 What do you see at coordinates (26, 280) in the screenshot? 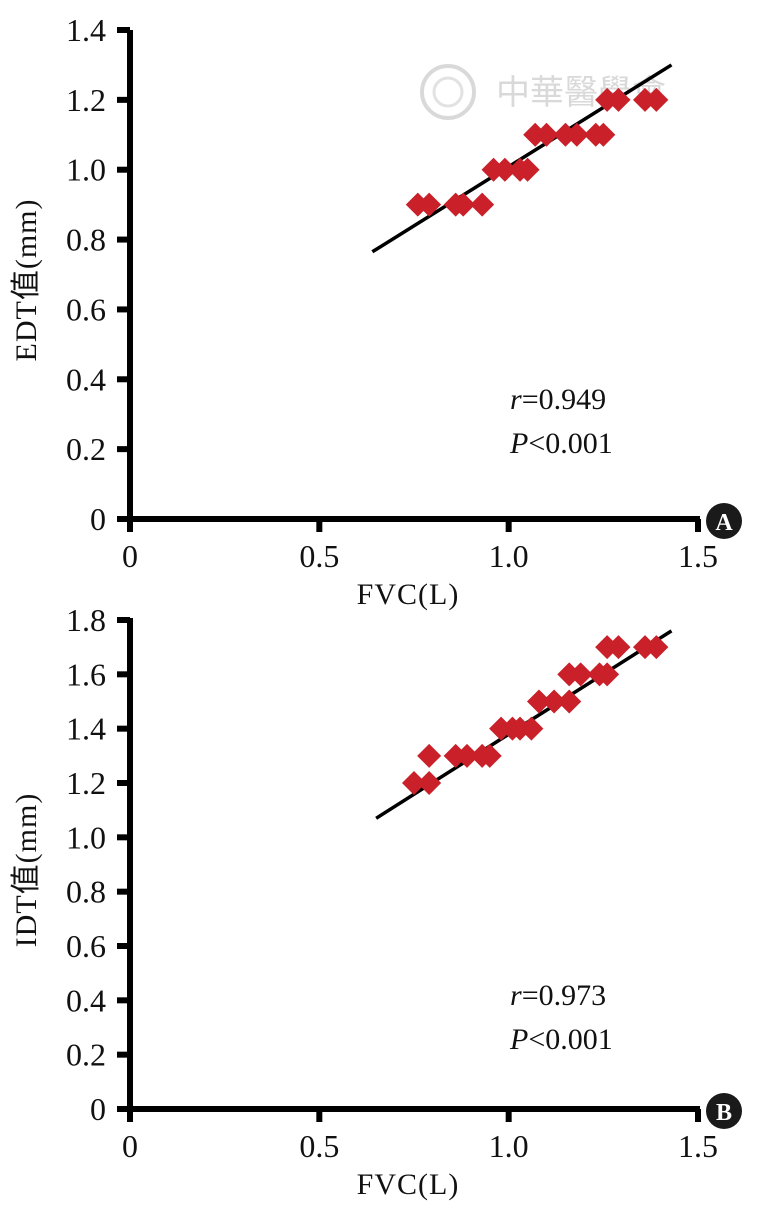
I see `y-axis-title: EDT值(mm)` at bounding box center [26, 280].